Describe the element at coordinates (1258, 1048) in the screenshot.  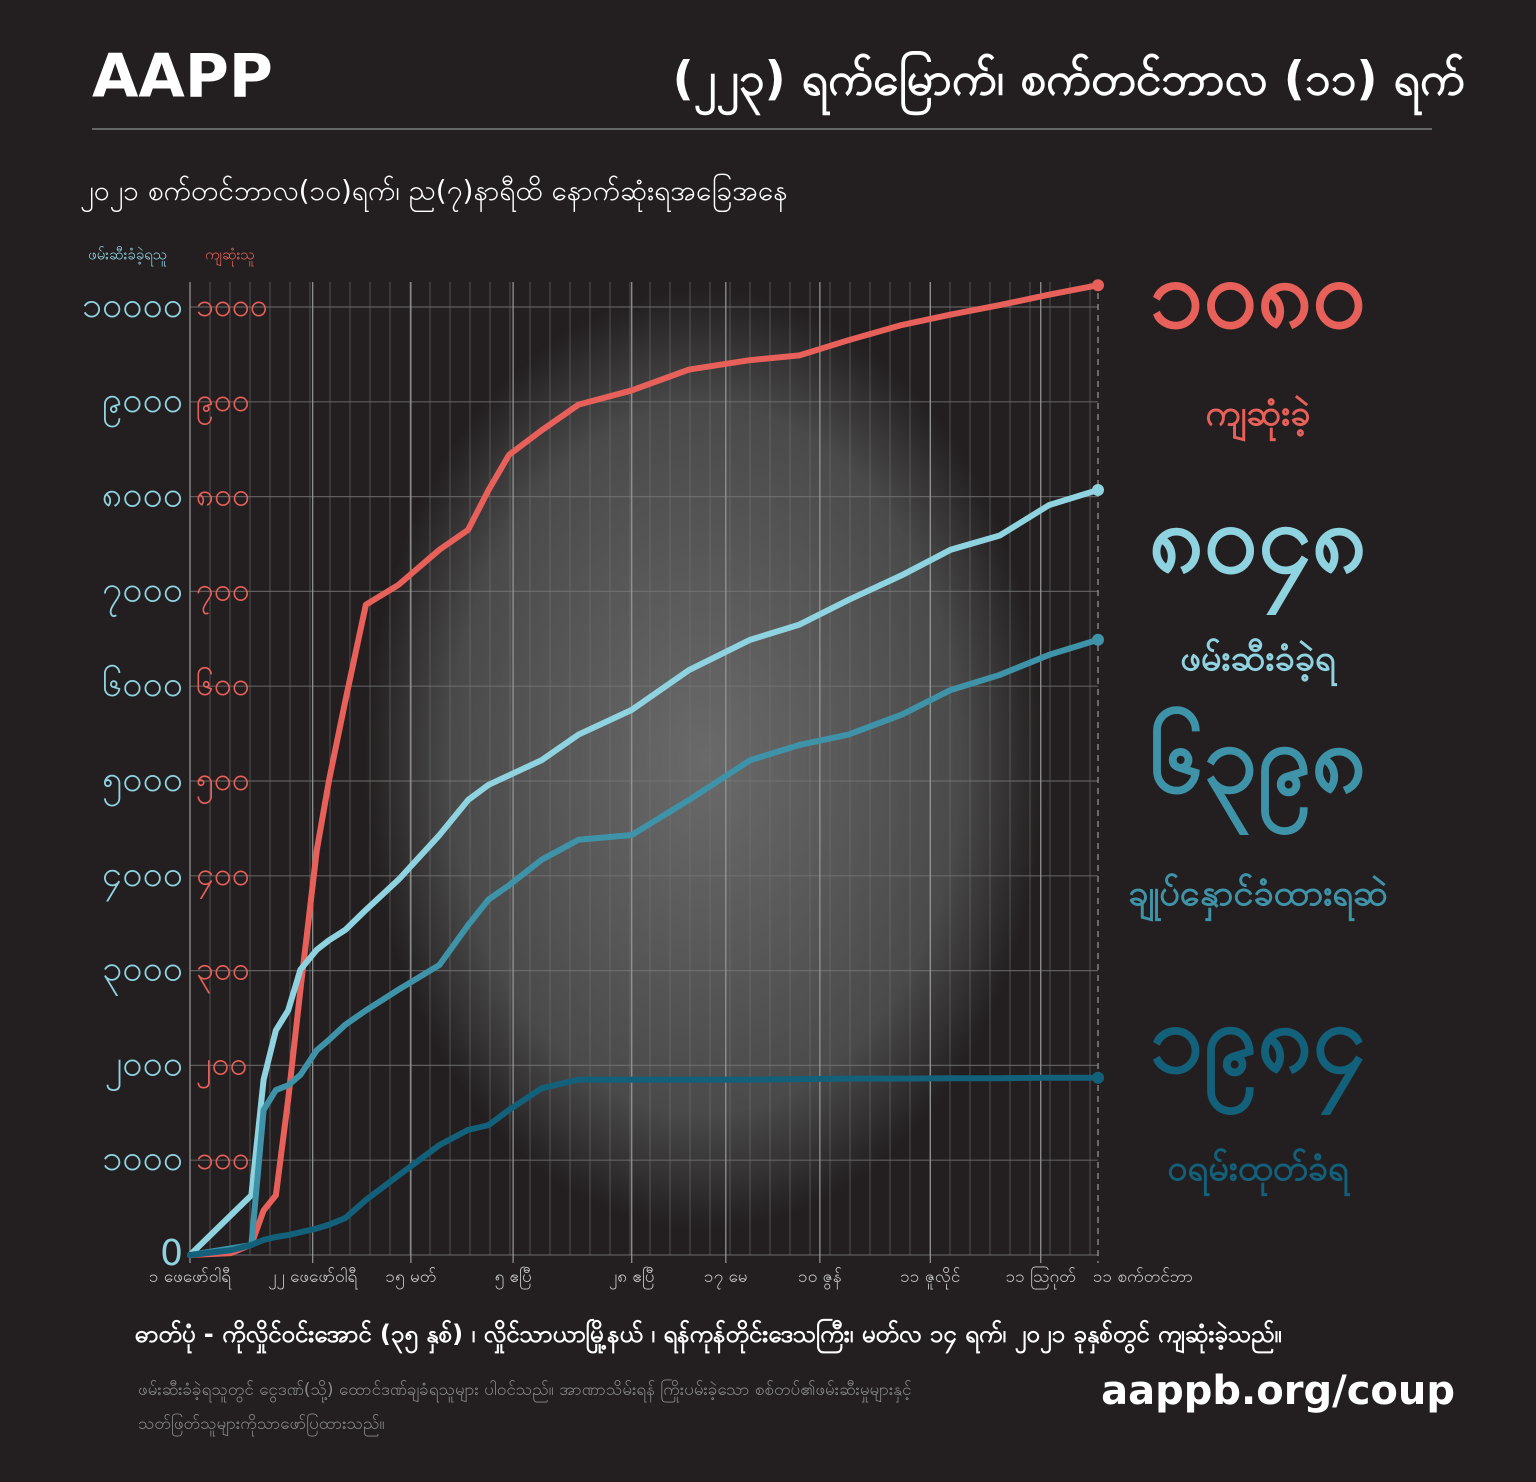
I see `series-total: ၁၉၈၄` at that location.